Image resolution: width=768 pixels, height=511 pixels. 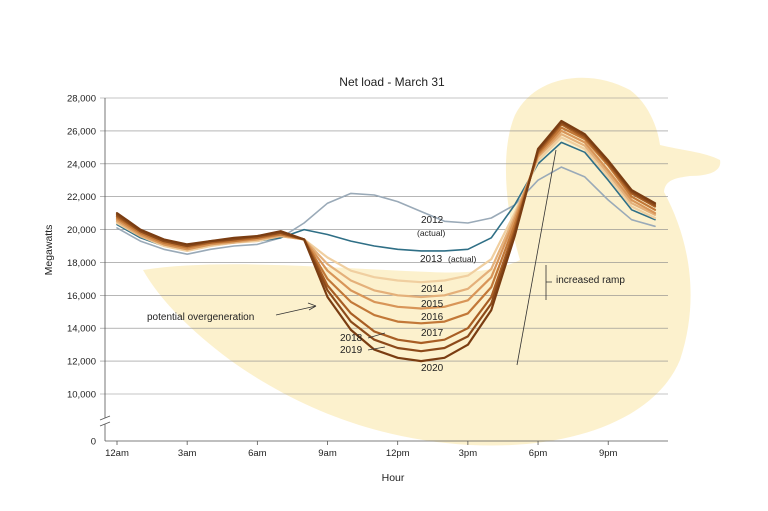 What do you see at coordinates (376, 348) in the screenshot?
I see `label-2019-pointer` at bounding box center [376, 348].